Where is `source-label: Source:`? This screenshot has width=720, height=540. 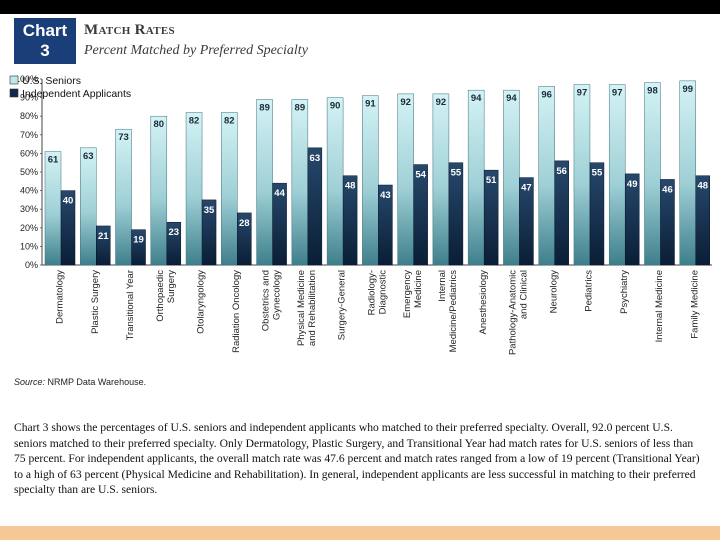 source-label: Source: is located at coordinates (30, 382).